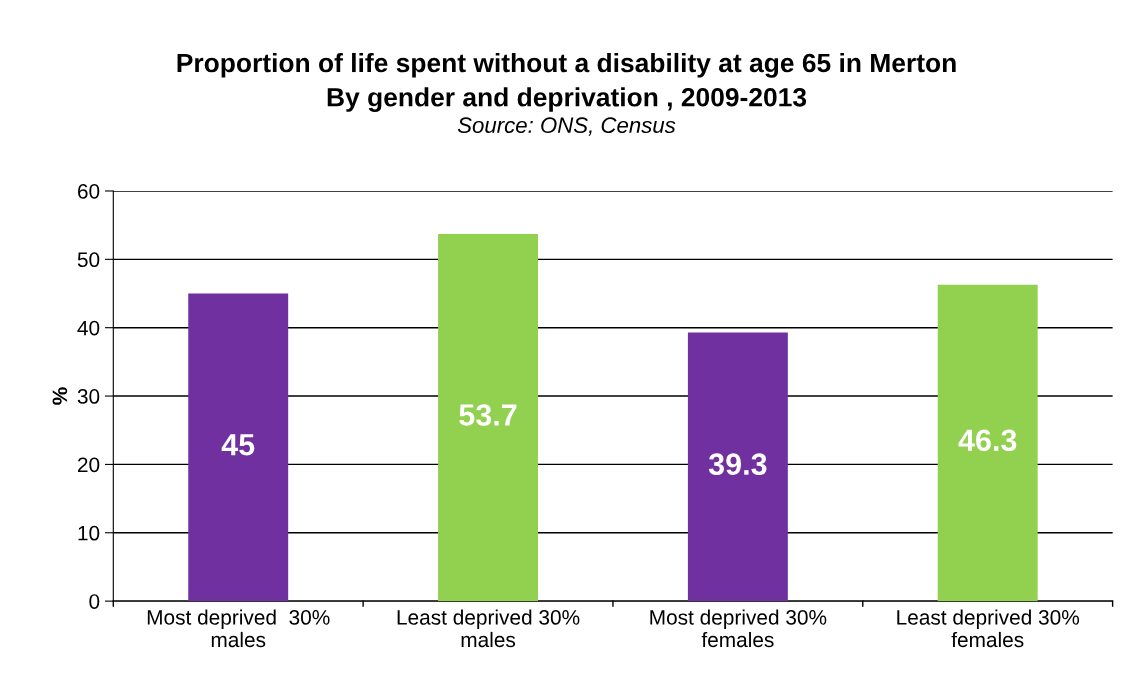  What do you see at coordinates (89, 533) in the screenshot?
I see `y-tick-label: 10` at bounding box center [89, 533].